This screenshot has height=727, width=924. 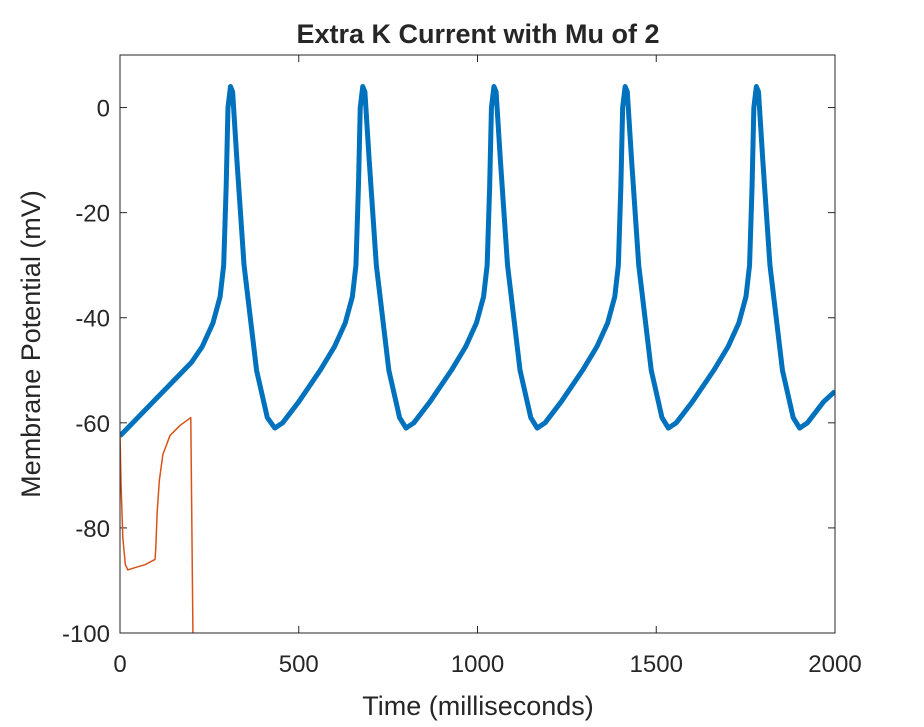 What do you see at coordinates (31, 344) in the screenshot?
I see `y-axis-label: Membrane Potential (mV)` at bounding box center [31, 344].